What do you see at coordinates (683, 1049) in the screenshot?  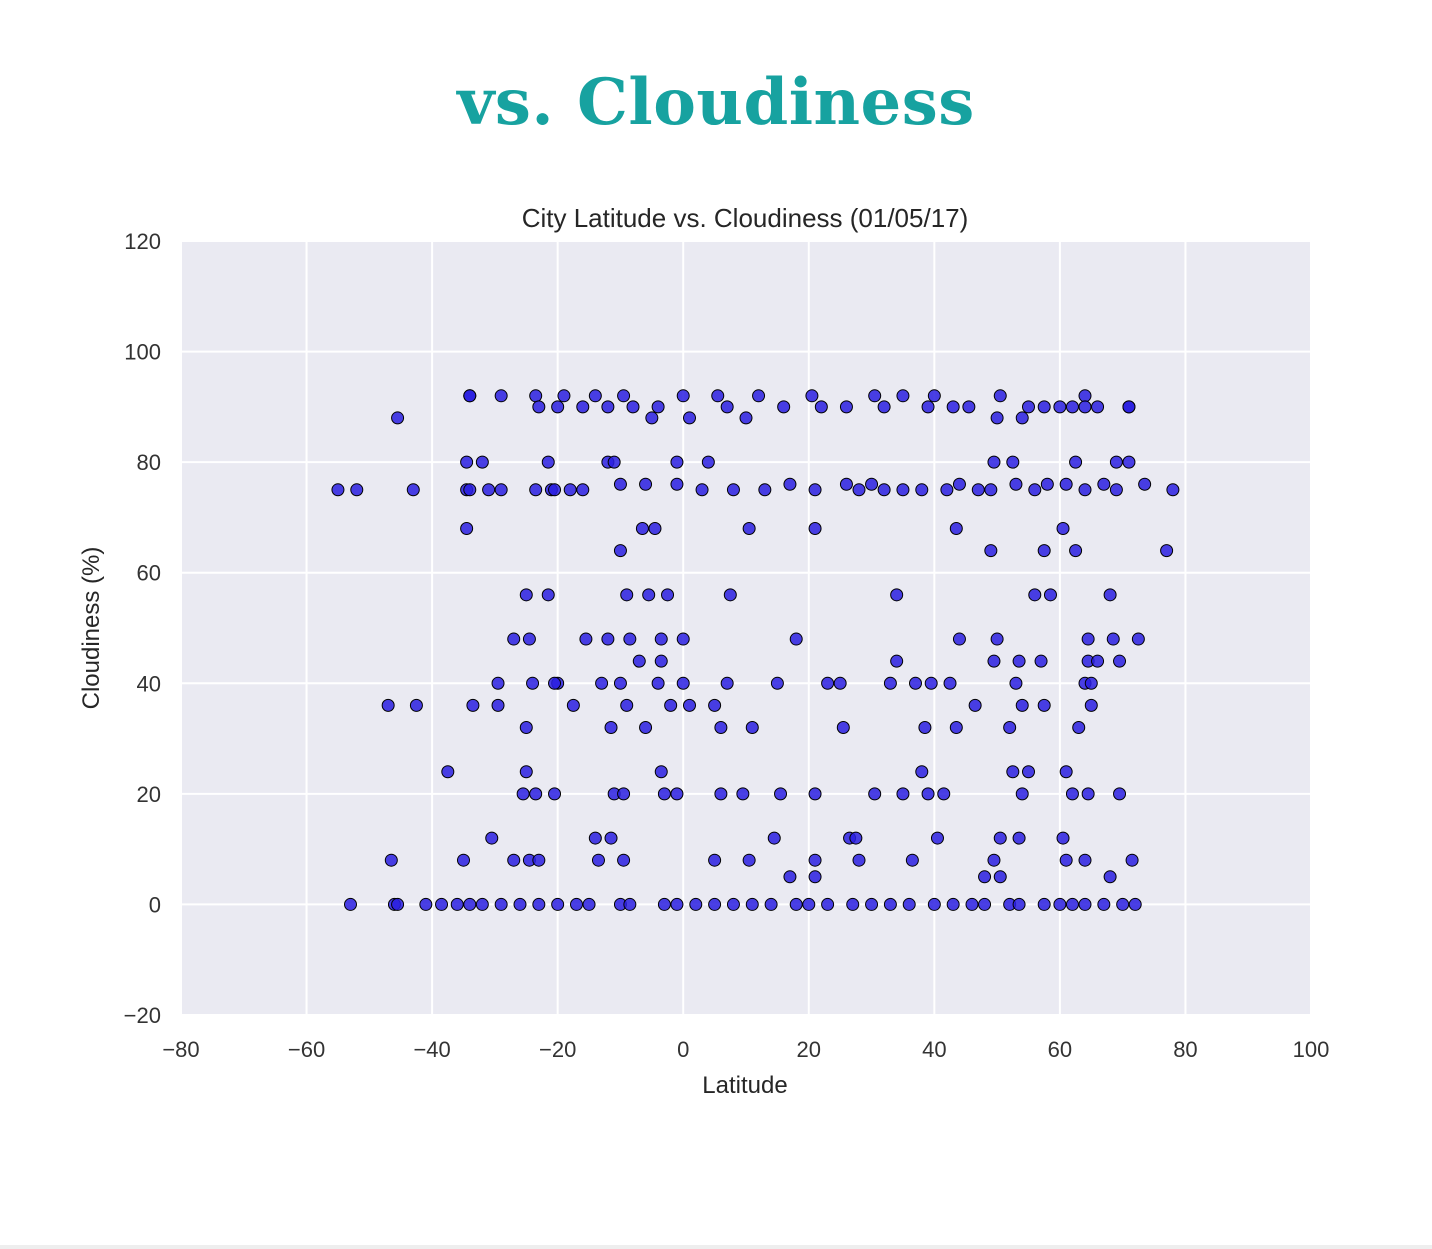 I see `x-tick-label: 0` at bounding box center [683, 1049].